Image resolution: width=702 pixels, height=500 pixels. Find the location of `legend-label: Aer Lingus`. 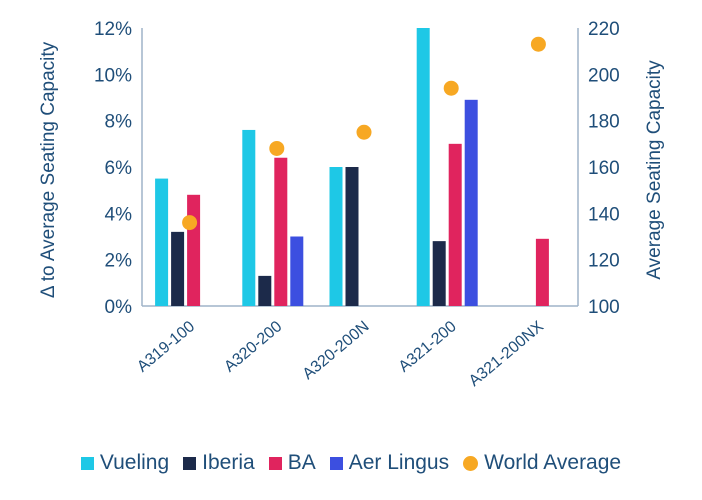

legend-label: Aer Lingus is located at coordinates (399, 462).